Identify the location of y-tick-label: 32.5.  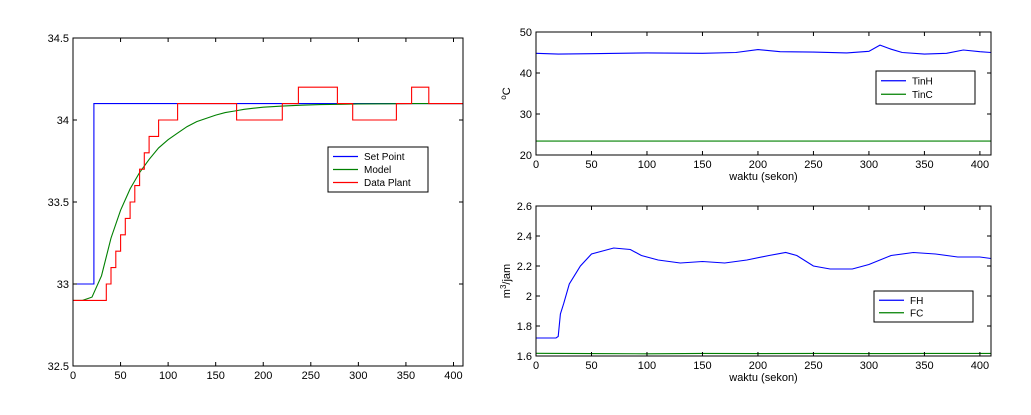
(58, 367).